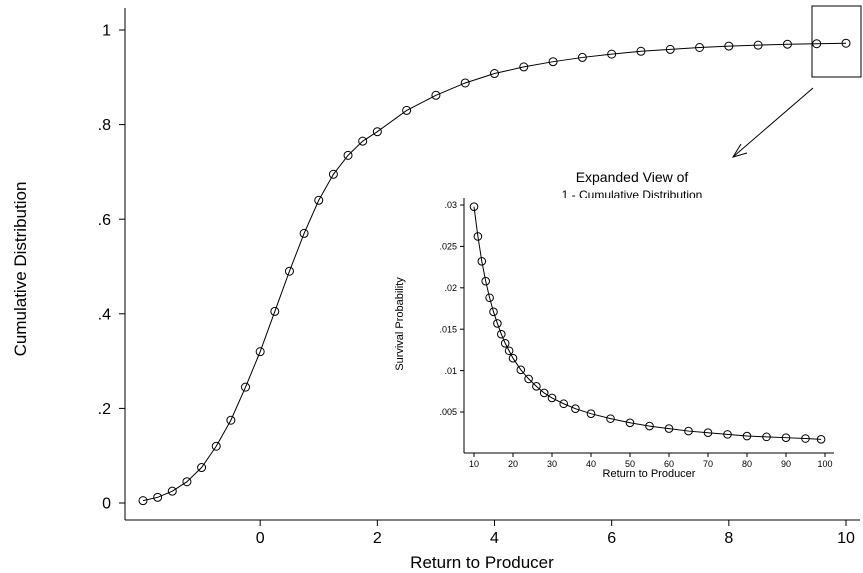 The image size is (863, 573). What do you see at coordinates (552, 464) in the screenshot?
I see `inset-x-tick-label: 30` at bounding box center [552, 464].